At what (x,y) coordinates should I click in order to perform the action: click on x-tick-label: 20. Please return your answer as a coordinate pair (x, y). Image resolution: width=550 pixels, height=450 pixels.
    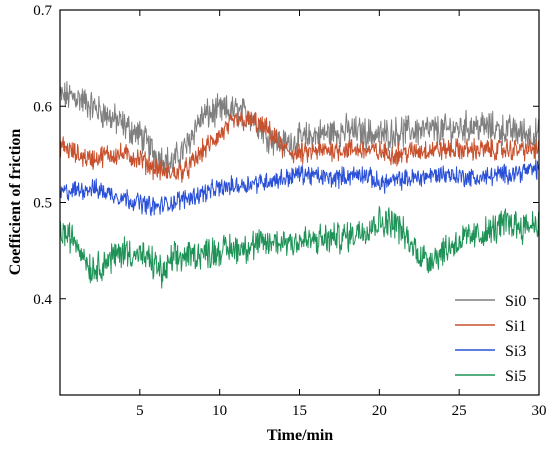
    Looking at the image, I should click on (379, 411).